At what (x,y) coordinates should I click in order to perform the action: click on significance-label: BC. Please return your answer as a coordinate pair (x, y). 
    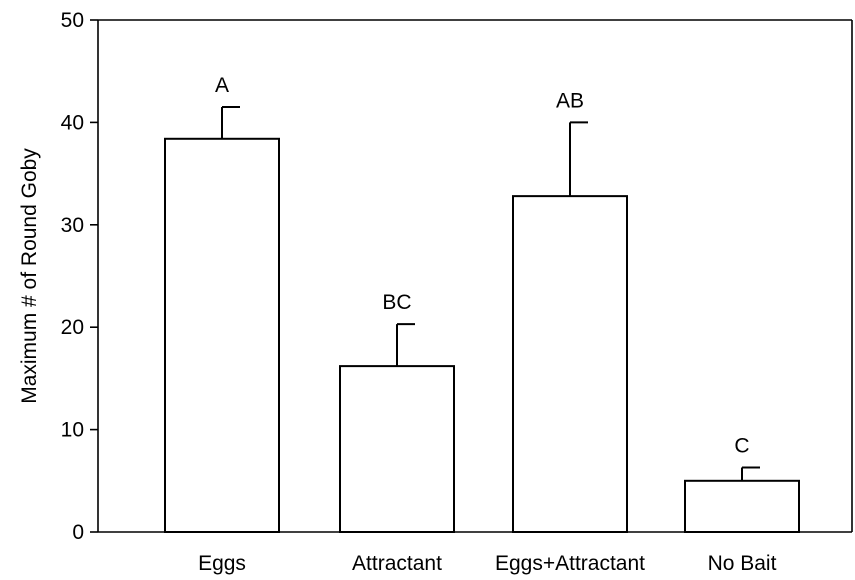
    Looking at the image, I should click on (396, 302).